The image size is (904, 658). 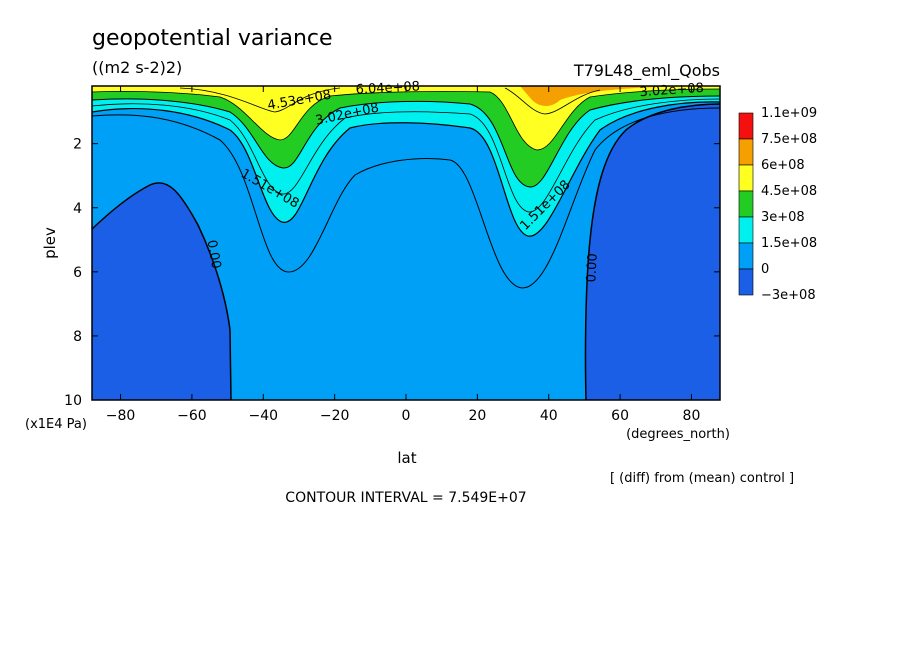 I want to click on y-axis-units: (x1E4 Pa), so click(x=56, y=424).